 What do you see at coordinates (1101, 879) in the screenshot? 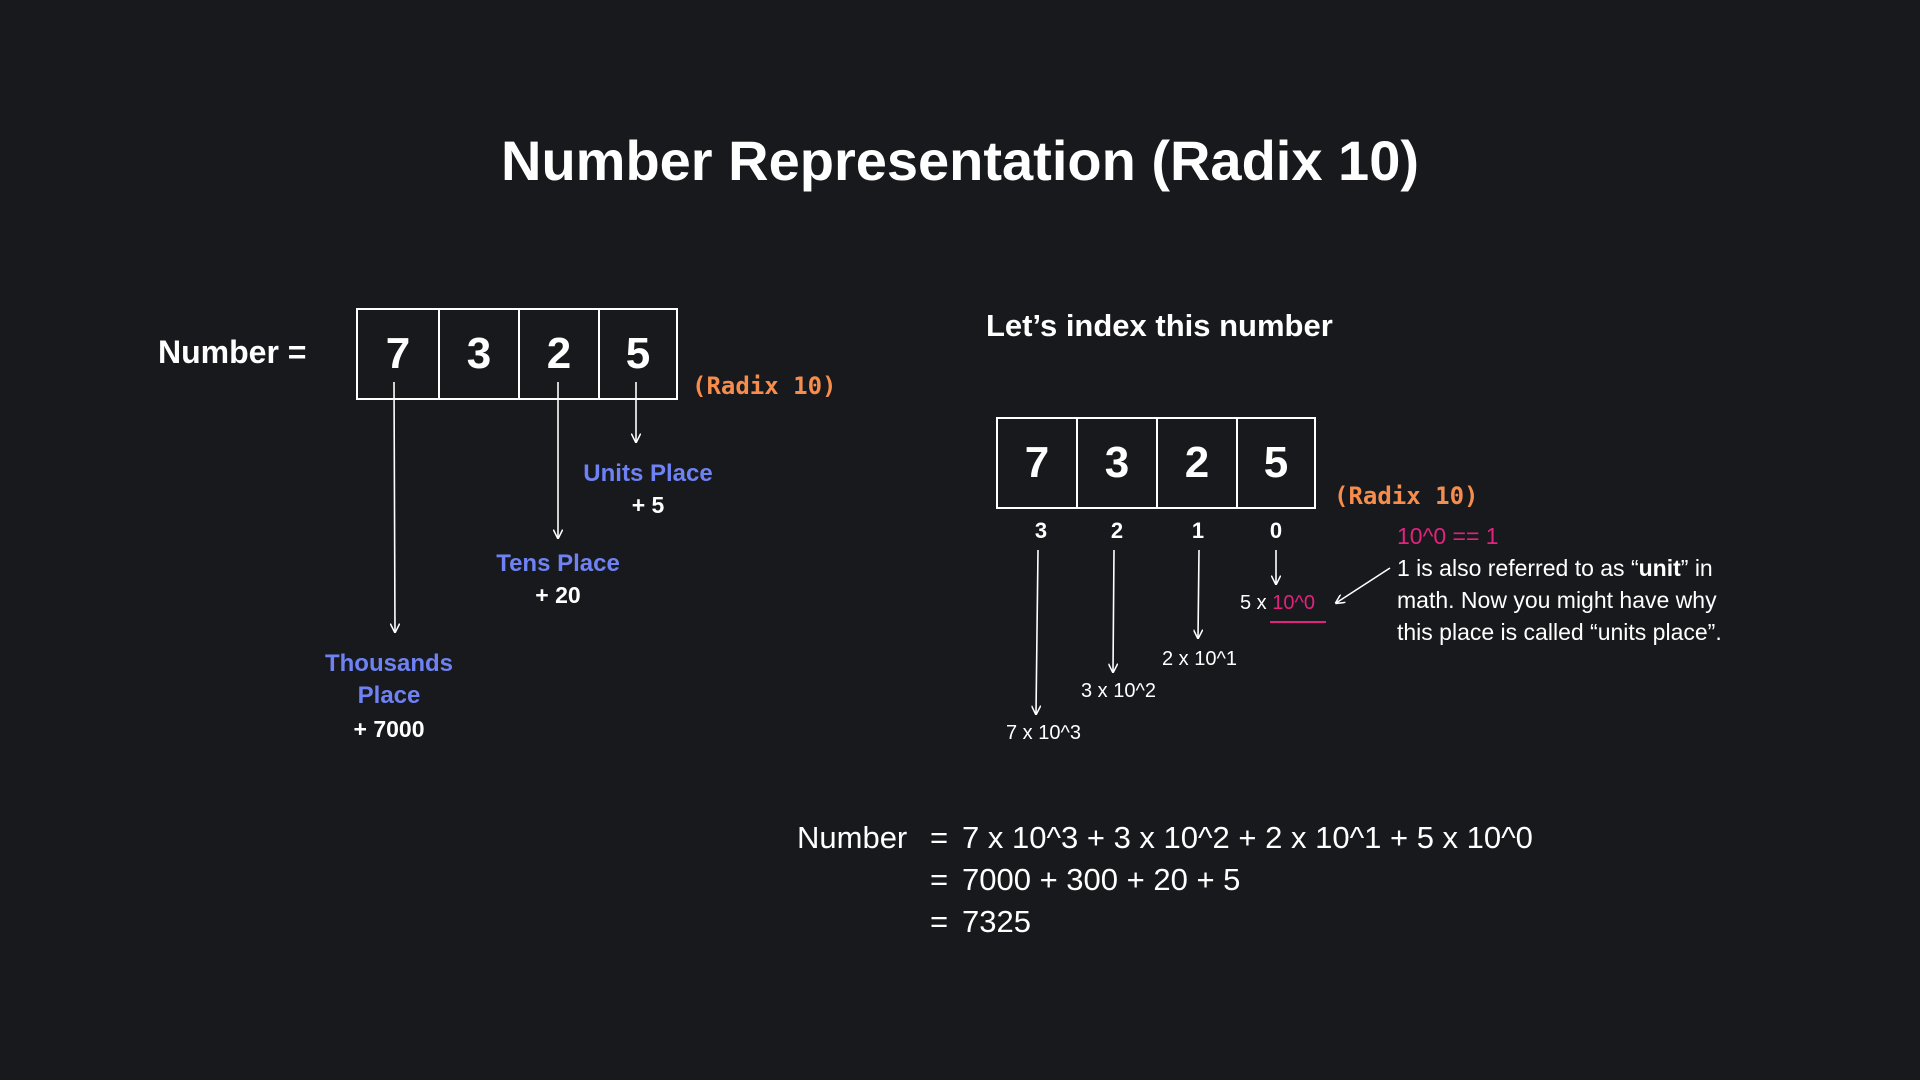
I see `equation-line2: 7000 + 300 + 20 + 5` at bounding box center [1101, 879].